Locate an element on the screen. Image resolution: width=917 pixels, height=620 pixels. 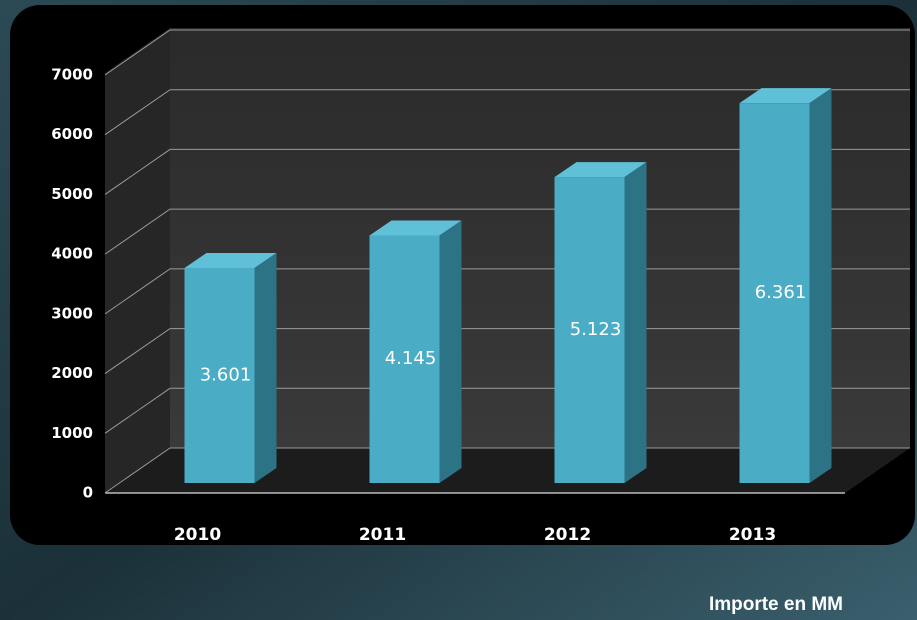
footnote: Importe en MM is located at coordinates (776, 604).